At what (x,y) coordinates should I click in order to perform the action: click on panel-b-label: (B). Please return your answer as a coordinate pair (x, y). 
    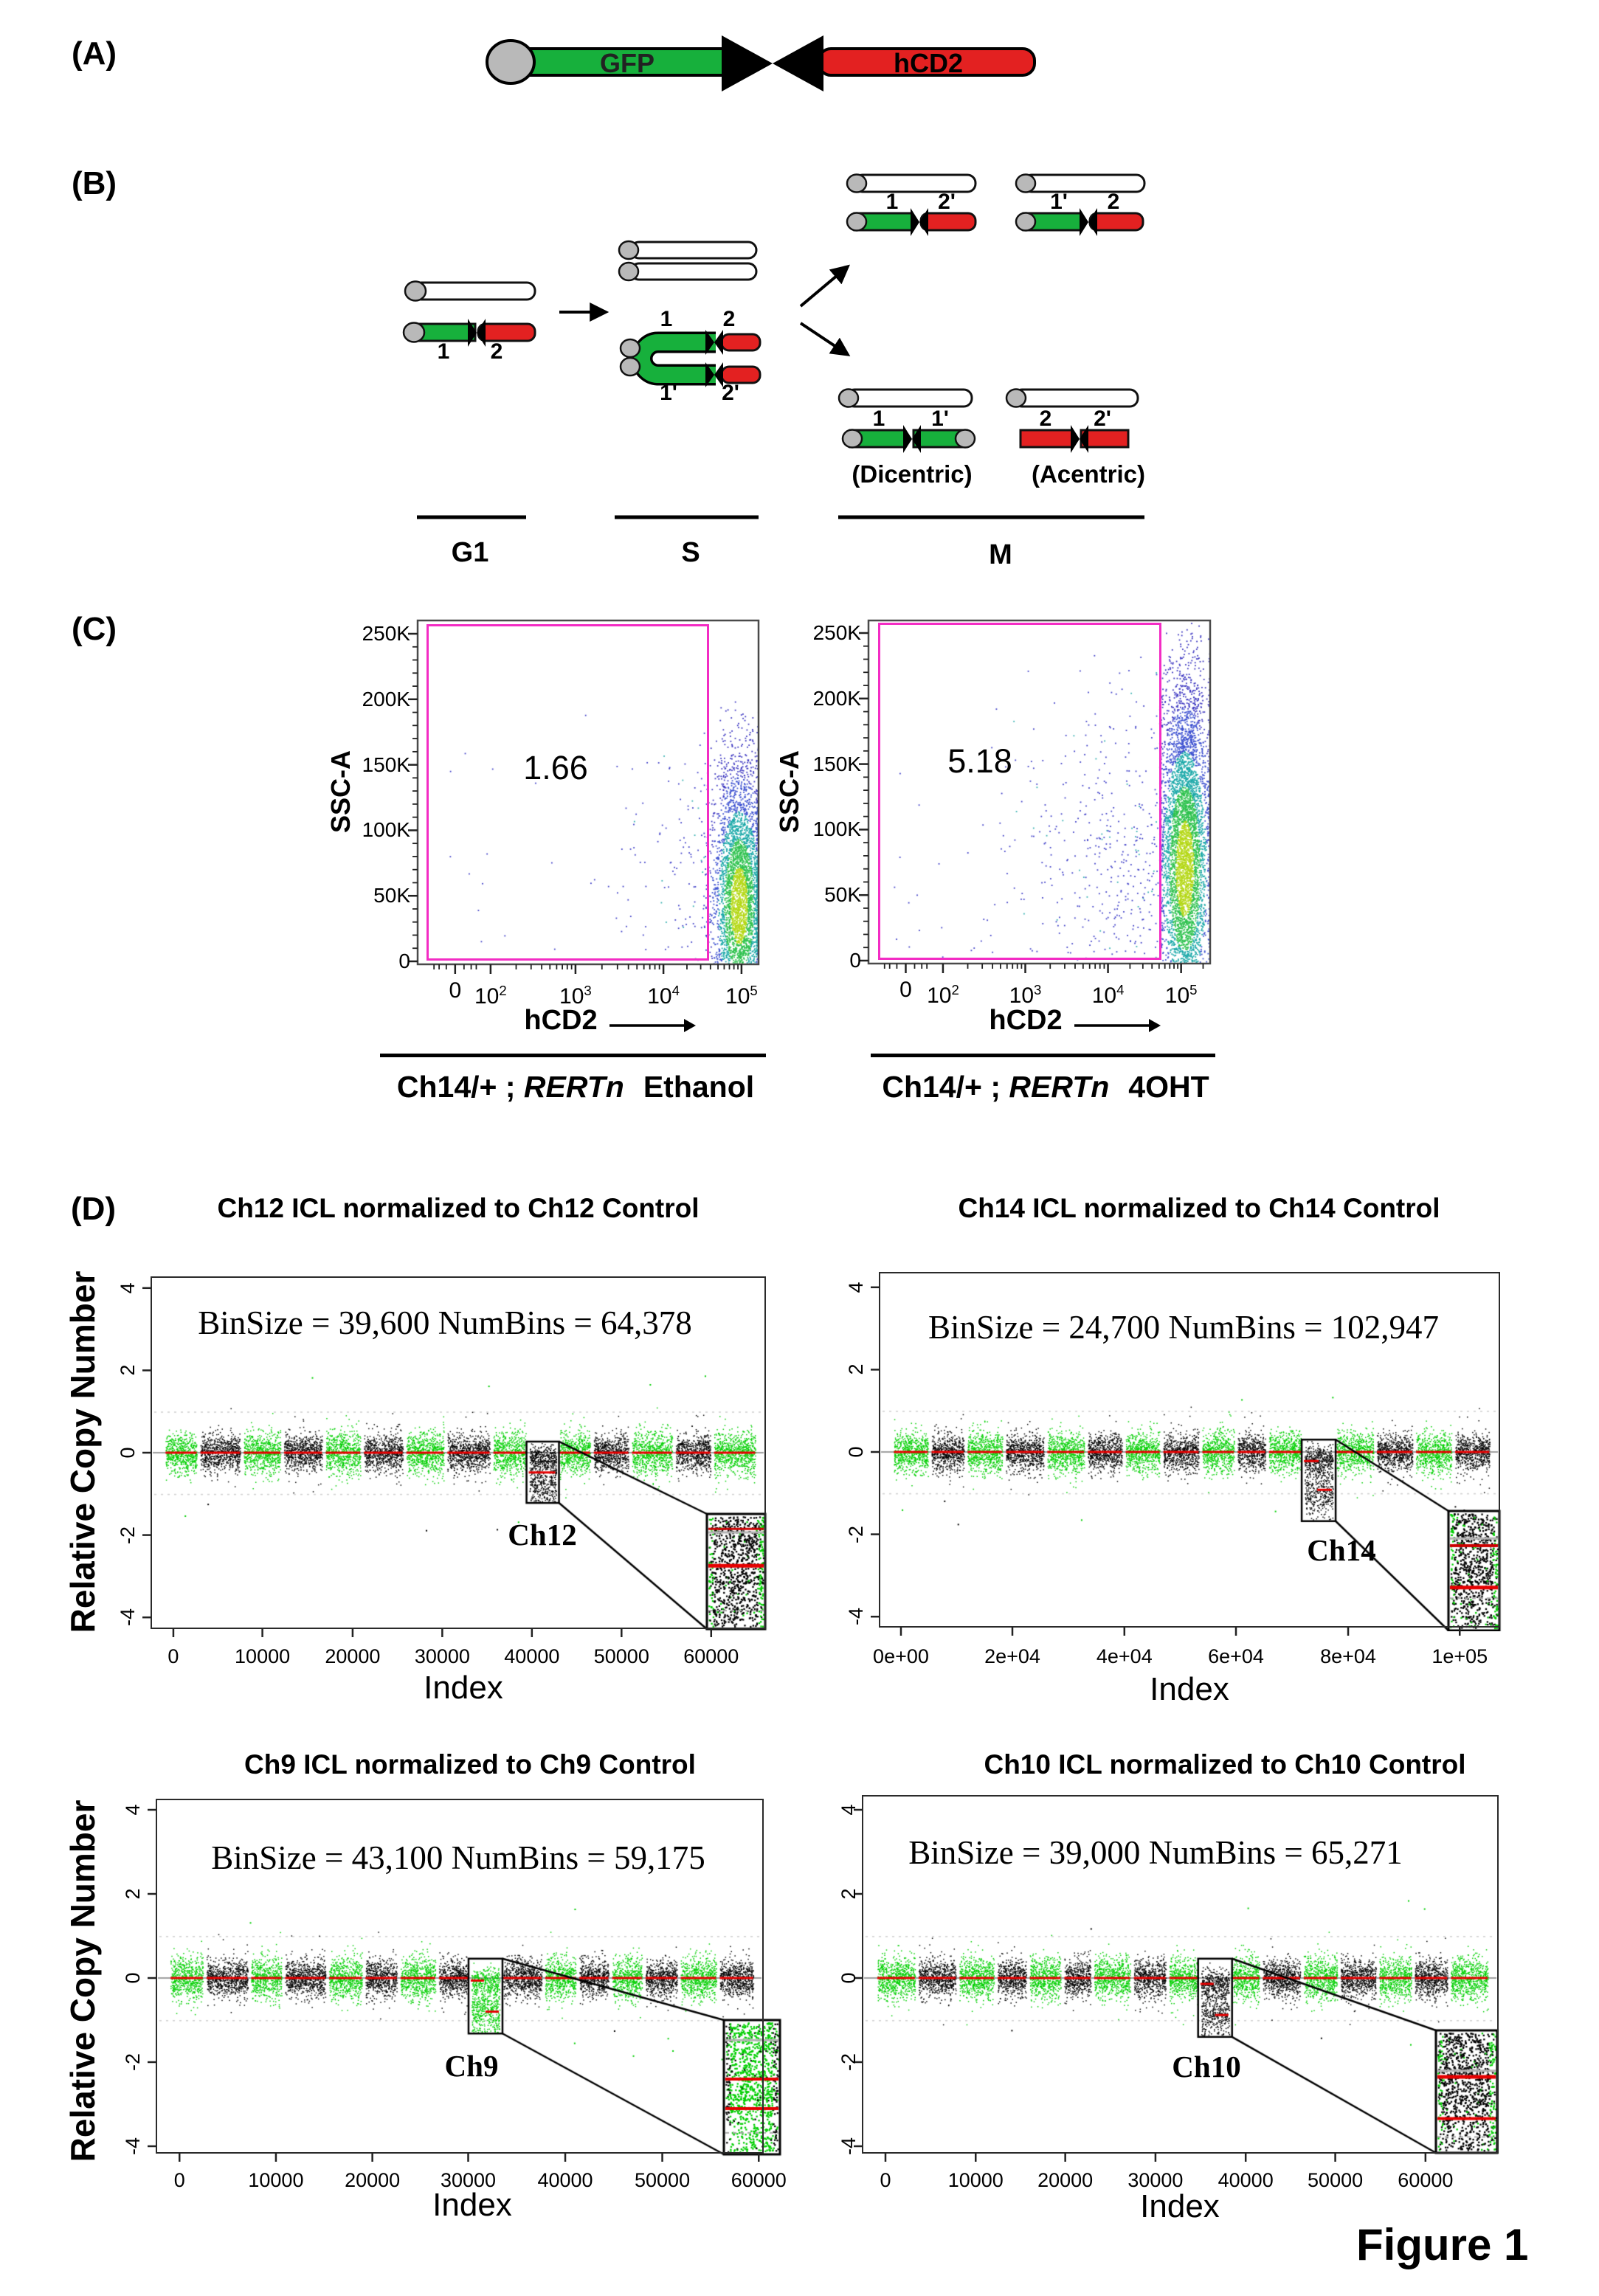
    Looking at the image, I should click on (94, 183).